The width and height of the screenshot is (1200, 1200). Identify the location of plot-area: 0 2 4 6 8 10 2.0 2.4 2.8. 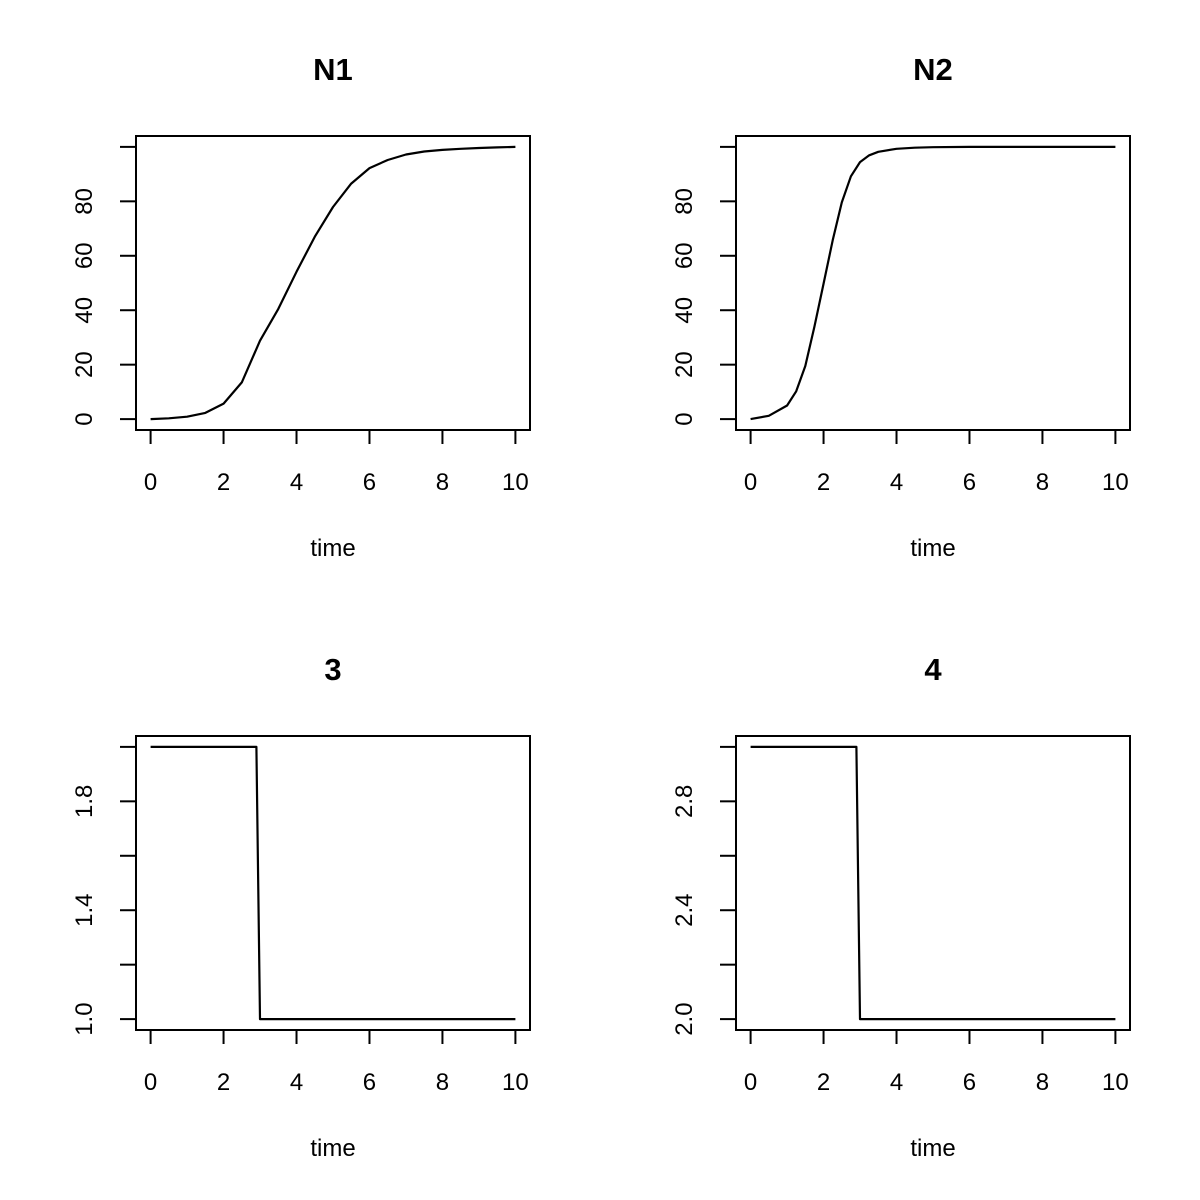
(901, 915).